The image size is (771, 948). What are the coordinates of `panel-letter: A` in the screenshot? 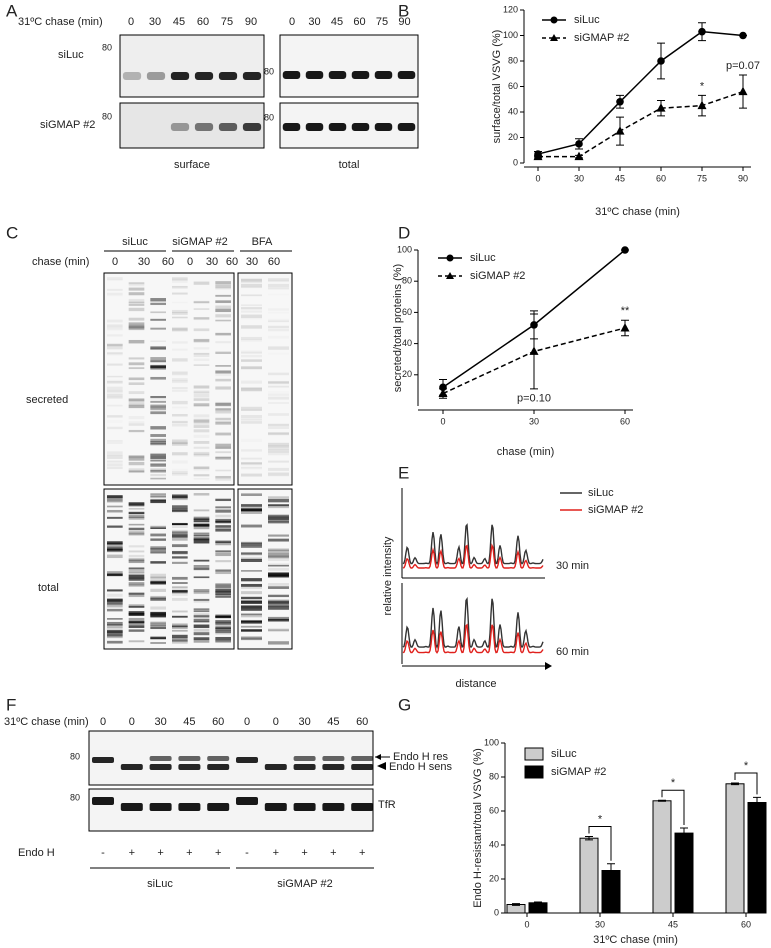 It's located at (12, 10).